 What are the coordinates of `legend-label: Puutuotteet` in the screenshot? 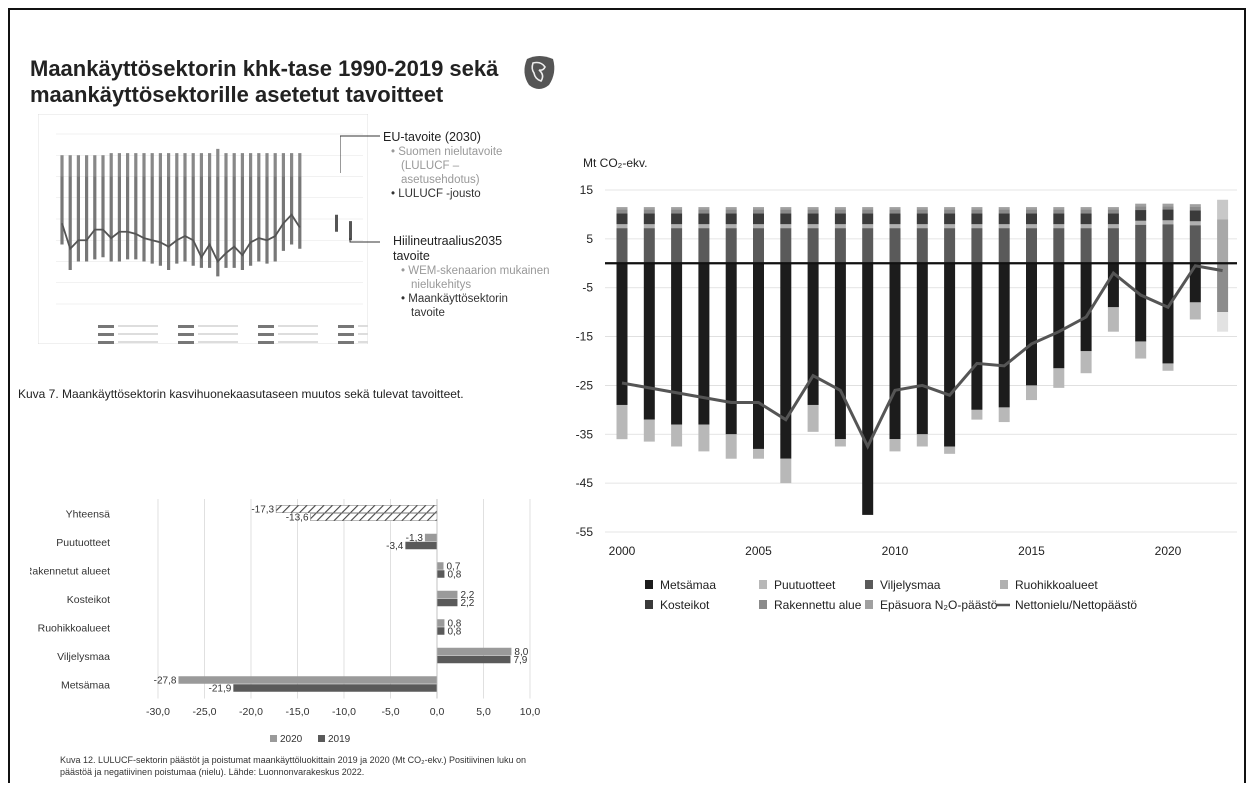 It's located at (805, 585).